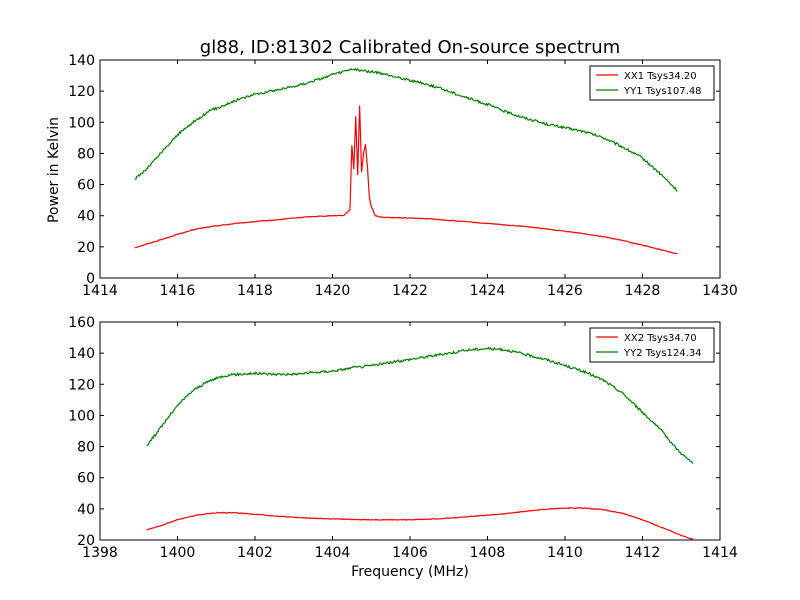  I want to click on x-tick-label: 1428, so click(643, 291).